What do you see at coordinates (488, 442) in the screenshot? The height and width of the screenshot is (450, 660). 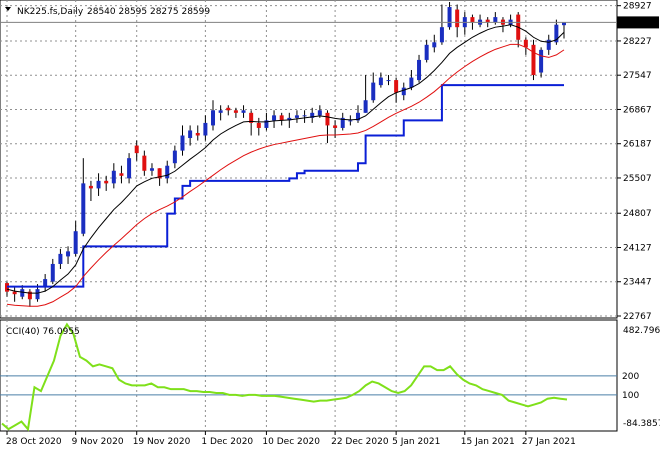 I see `time-tick-label: 15 Jan 2021` at bounding box center [488, 442].